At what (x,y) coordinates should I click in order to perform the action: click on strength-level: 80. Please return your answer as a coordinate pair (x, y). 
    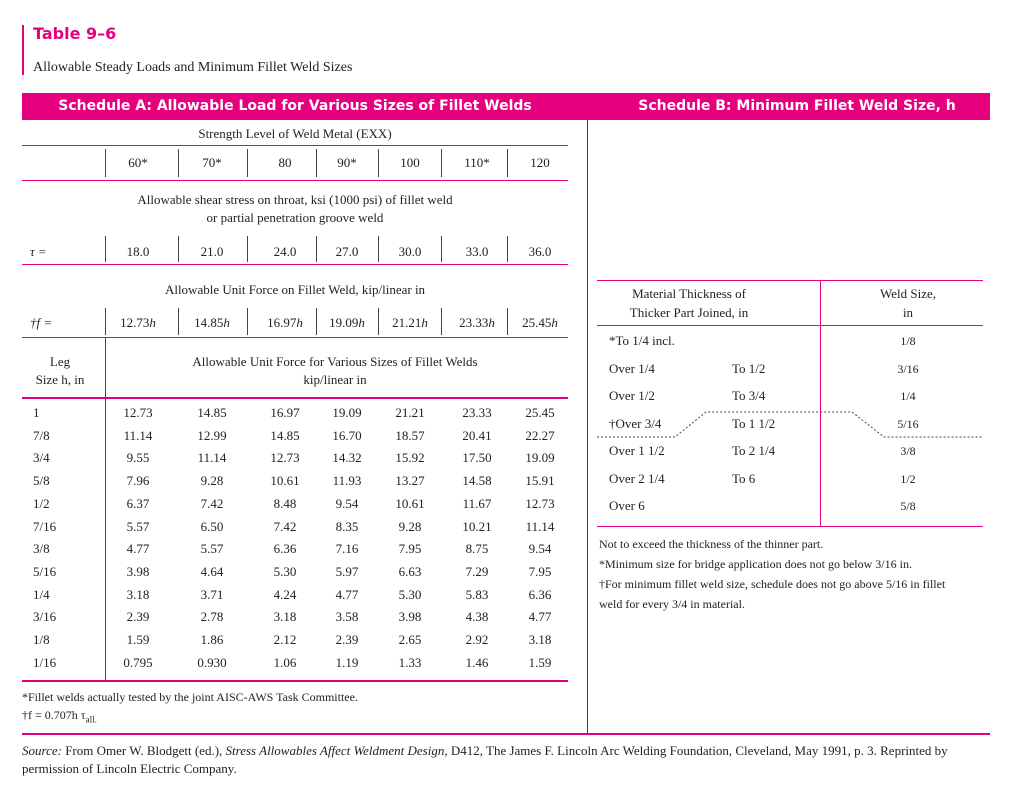
    Looking at the image, I should click on (285, 162).